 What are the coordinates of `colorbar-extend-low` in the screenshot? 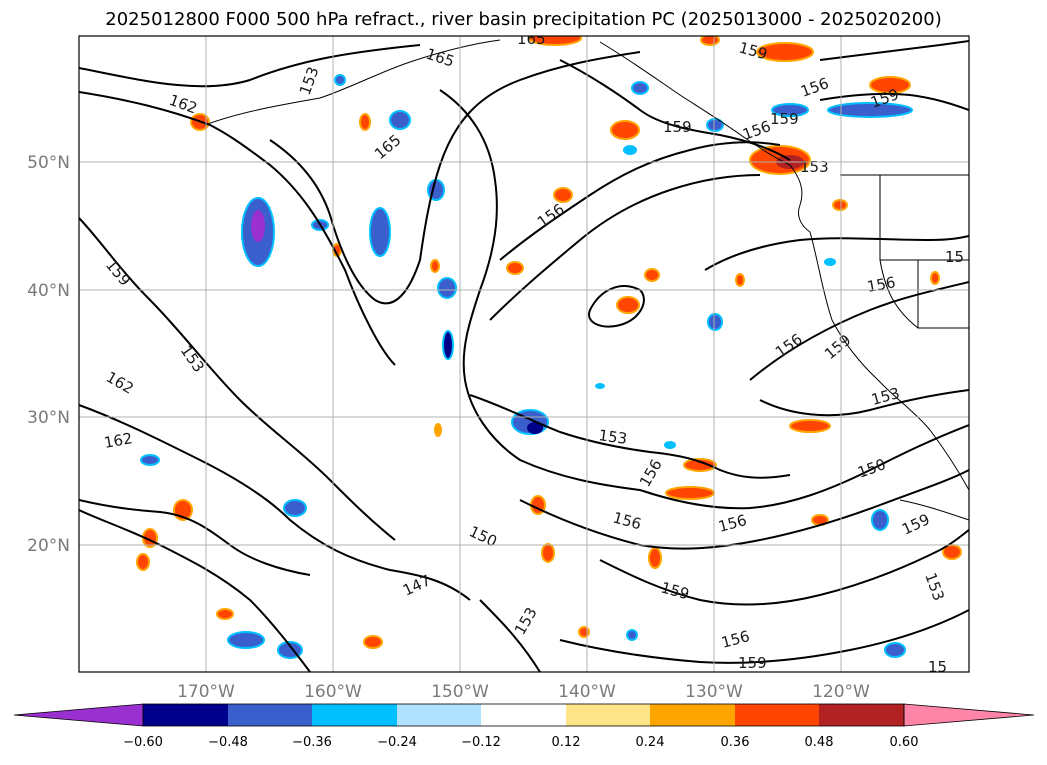 It's located at (78, 715).